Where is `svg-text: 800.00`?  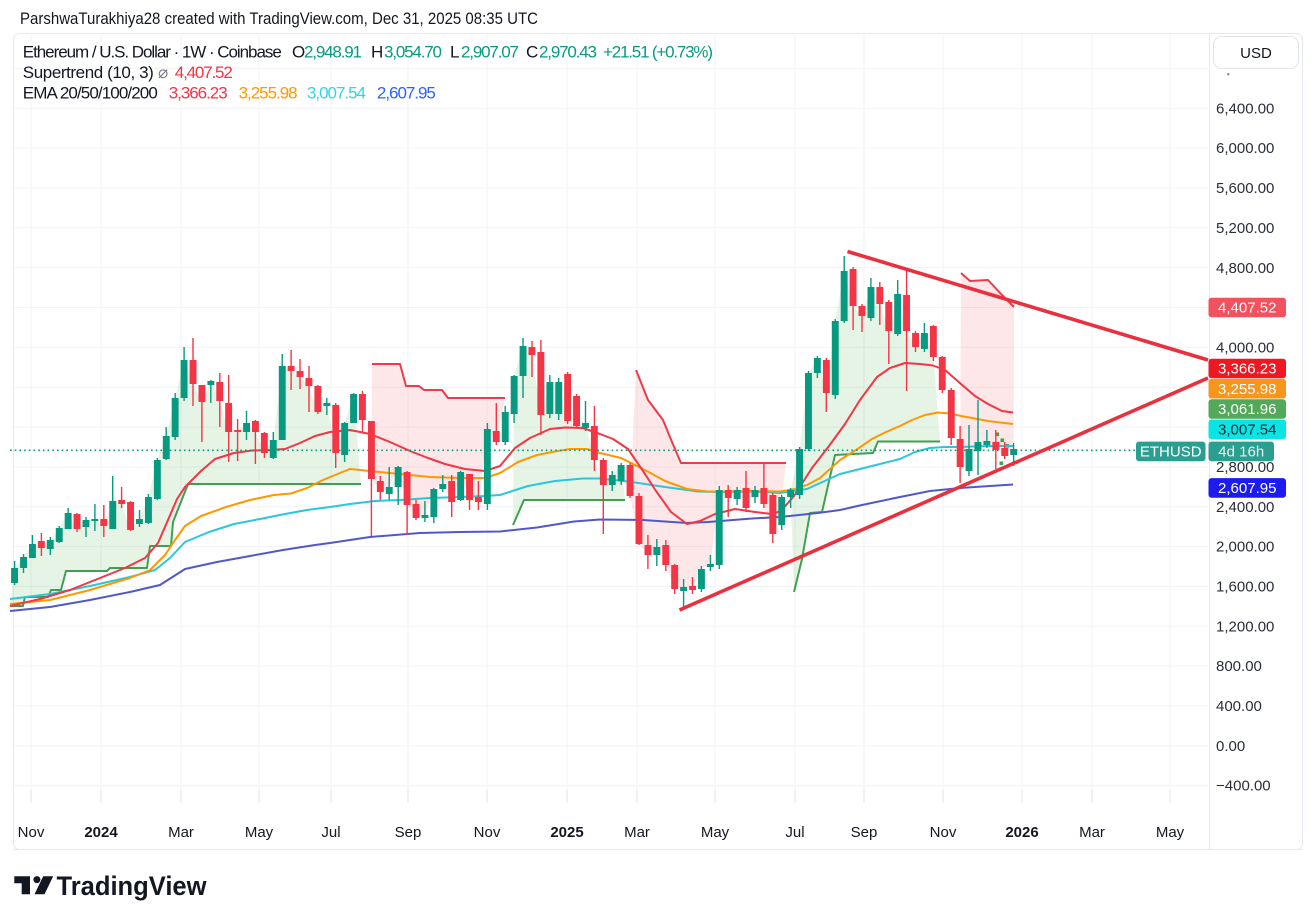
svg-text: 800.00 is located at coordinates (1239, 666).